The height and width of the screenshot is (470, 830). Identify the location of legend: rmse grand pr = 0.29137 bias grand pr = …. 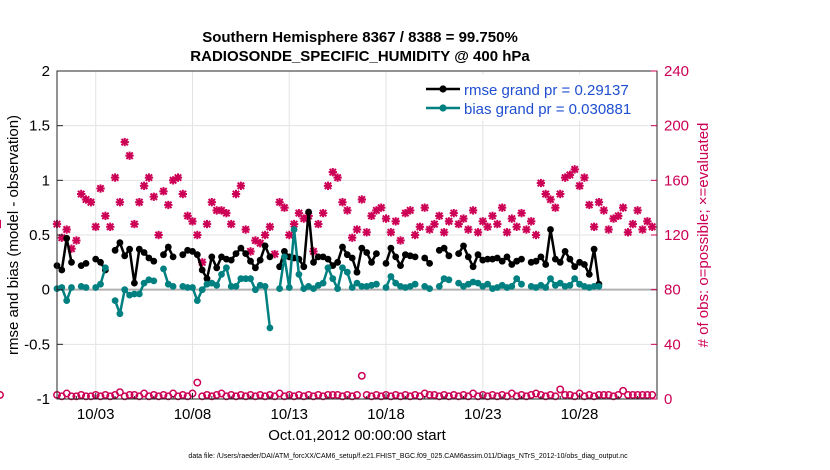
(538, 98).